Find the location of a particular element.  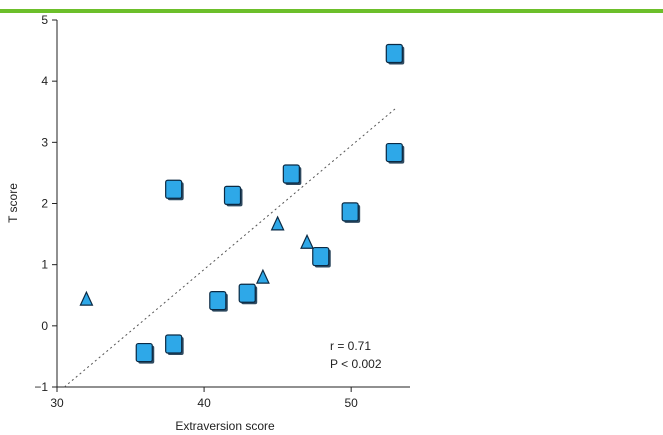

y-tick-label: 2 is located at coordinates (44, 204).